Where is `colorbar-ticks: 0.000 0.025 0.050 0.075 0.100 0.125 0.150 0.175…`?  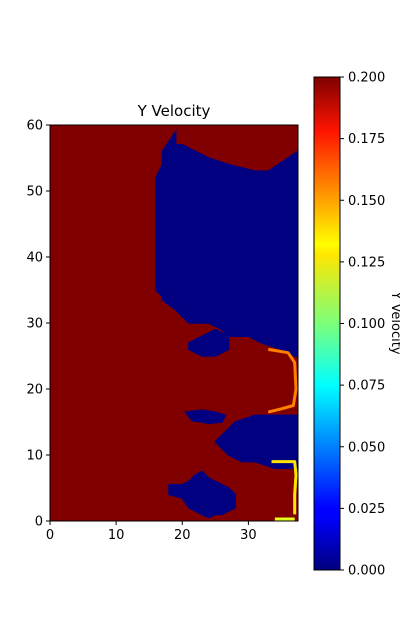 colorbar-ticks: 0.000 0.025 0.050 0.075 0.100 0.125 0.150 0.175… is located at coordinates (362, 325).